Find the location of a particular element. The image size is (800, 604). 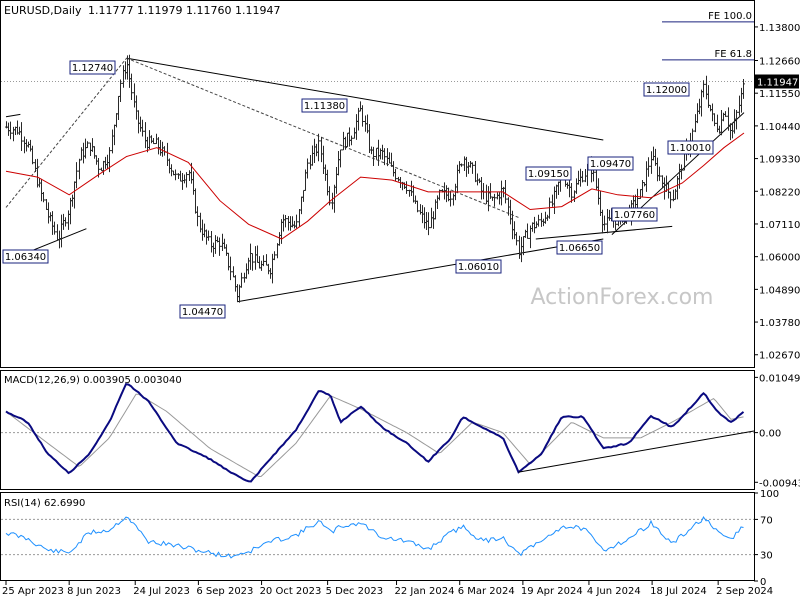

rsi-lines is located at coordinates (374, 537).